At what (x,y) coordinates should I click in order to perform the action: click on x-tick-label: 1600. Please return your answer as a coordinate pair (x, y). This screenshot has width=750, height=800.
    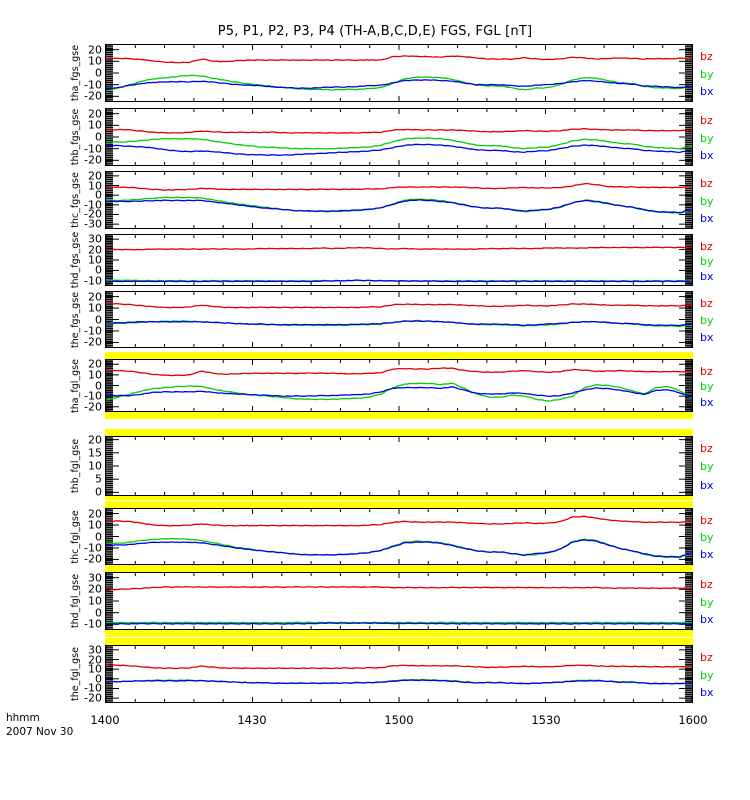
    Looking at the image, I should click on (693, 720).